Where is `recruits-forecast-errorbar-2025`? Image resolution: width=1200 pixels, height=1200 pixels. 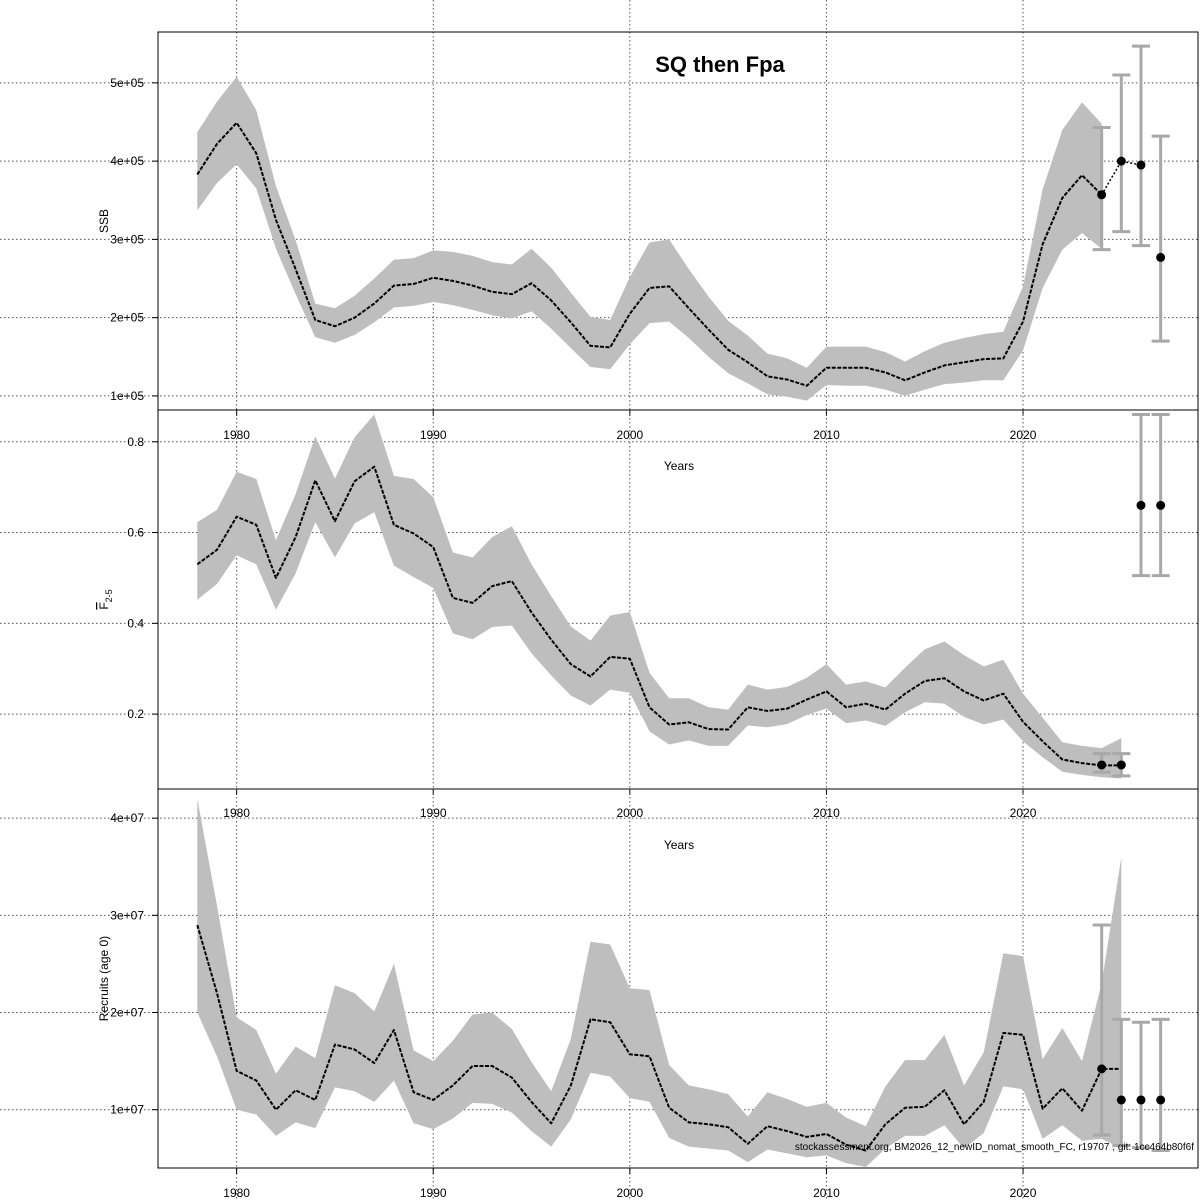 recruits-forecast-errorbar-2025 is located at coordinates (1121, 1082).